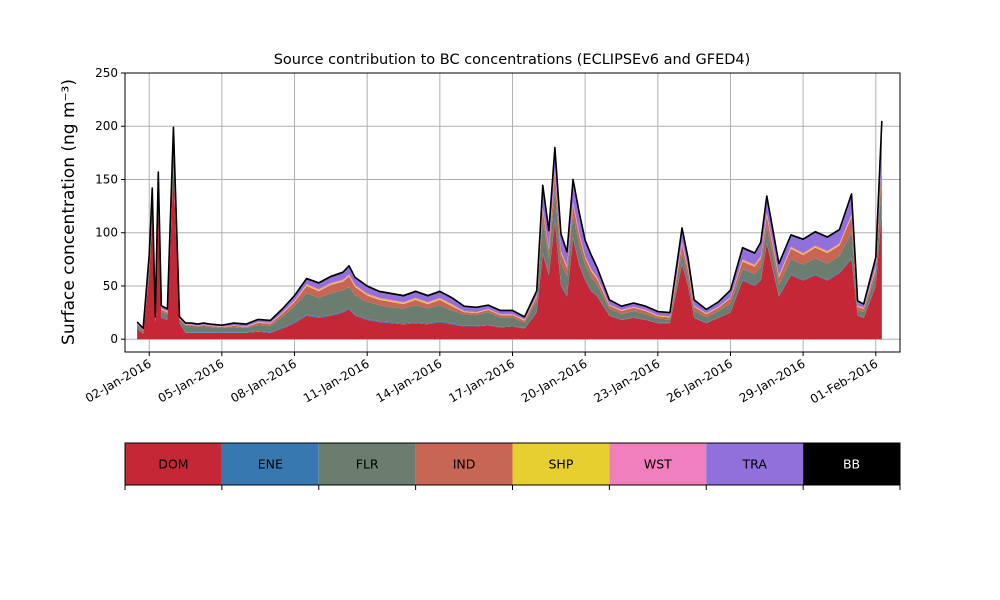 Image resolution: width=1000 pixels, height=600 pixels. I want to click on legend-label-flr: FLR, so click(367, 464).